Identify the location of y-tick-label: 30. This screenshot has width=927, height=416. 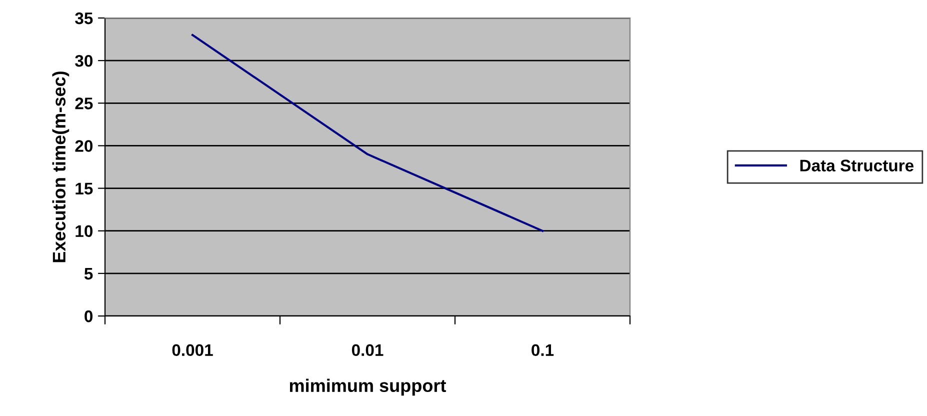
(84, 60).